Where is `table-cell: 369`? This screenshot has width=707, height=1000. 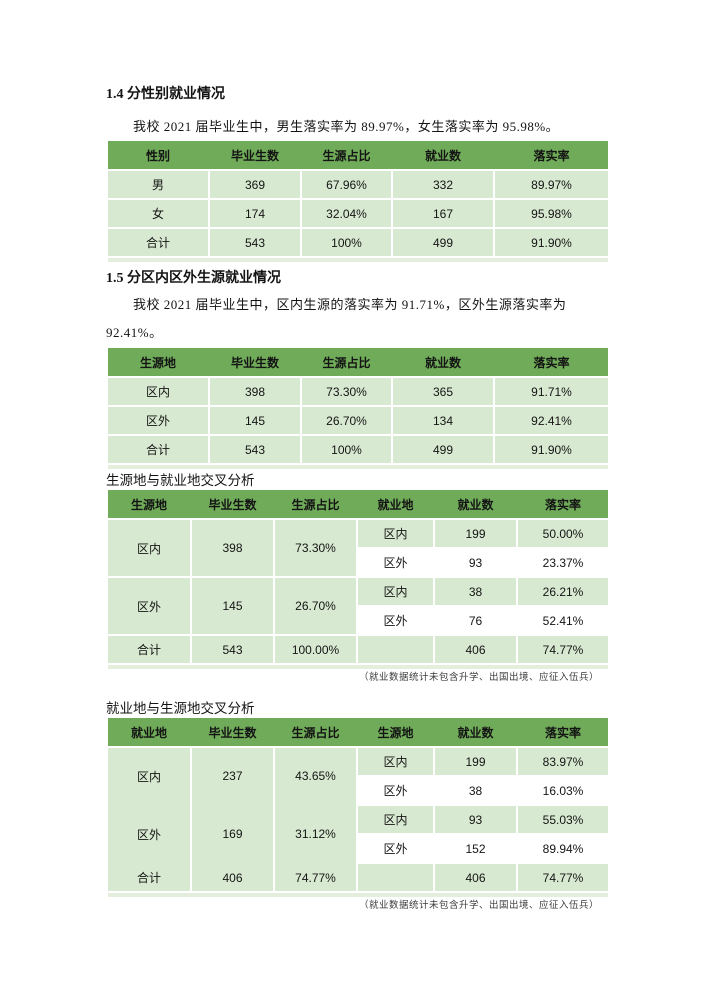 table-cell: 369 is located at coordinates (255, 184).